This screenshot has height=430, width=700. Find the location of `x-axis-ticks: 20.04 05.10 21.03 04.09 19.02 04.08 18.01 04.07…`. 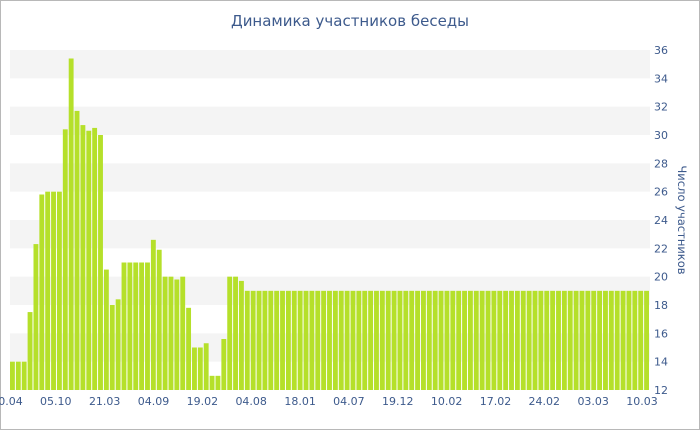

x-axis-ticks: 20.04 05.10 21.03 04.09 19.02 04.08 18.01 04.07… is located at coordinates (329, 401).